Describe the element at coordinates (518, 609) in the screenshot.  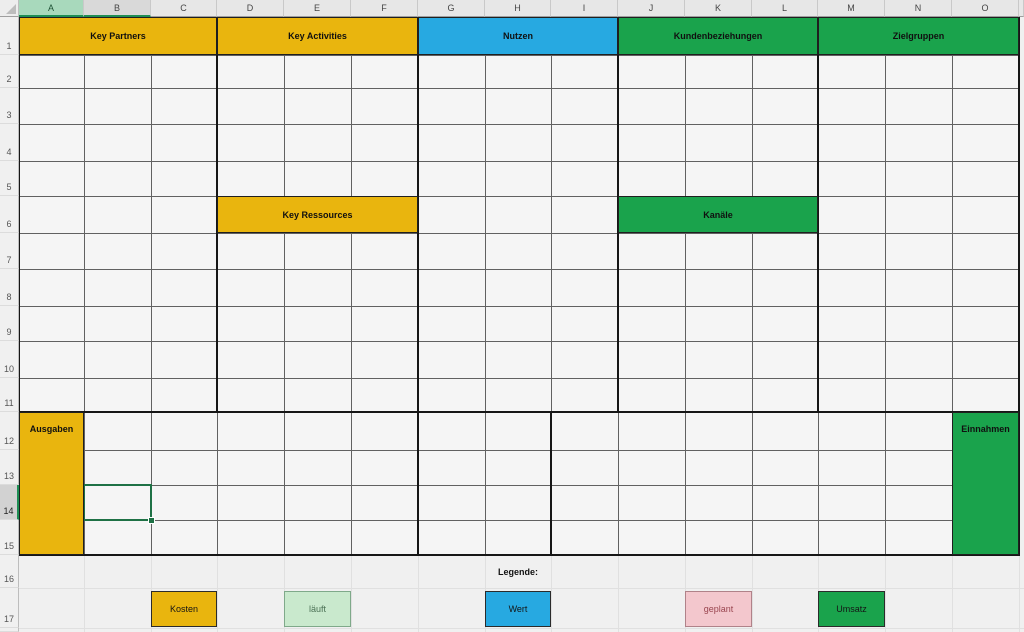
I see `legend-item-wert: Wert` at that location.